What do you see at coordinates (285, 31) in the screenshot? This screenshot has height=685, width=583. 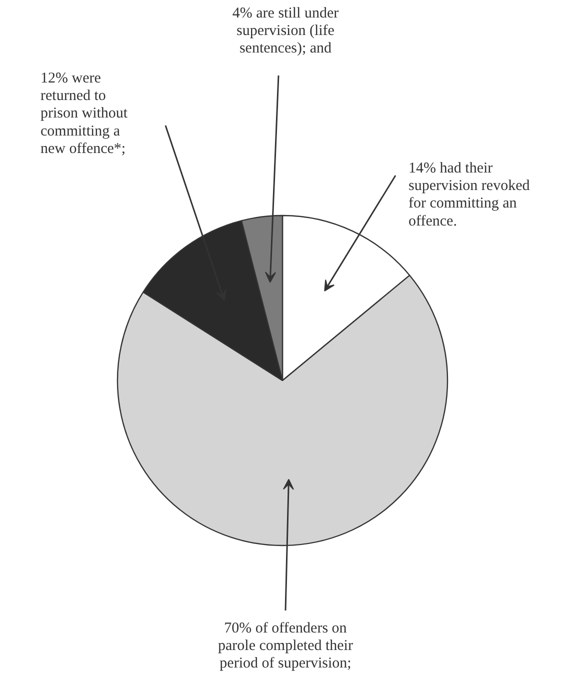 I see `text: 4% are still under supervision (life sentences); and` at bounding box center [285, 31].